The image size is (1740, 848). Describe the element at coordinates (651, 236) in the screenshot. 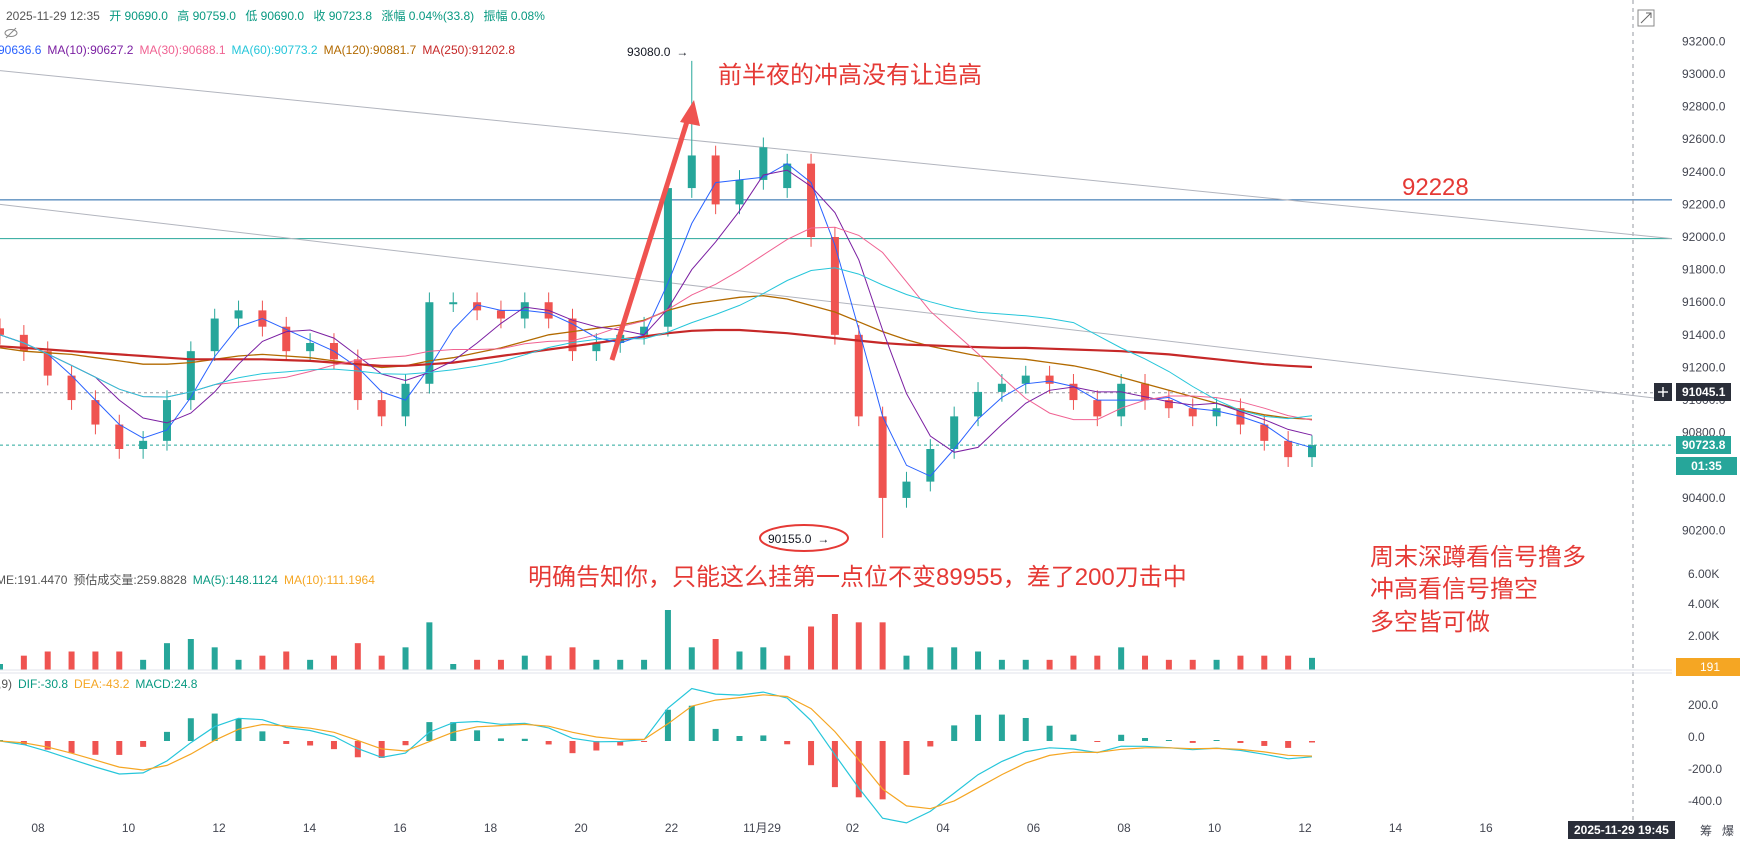

I see `red-arrow-shaft` at that location.